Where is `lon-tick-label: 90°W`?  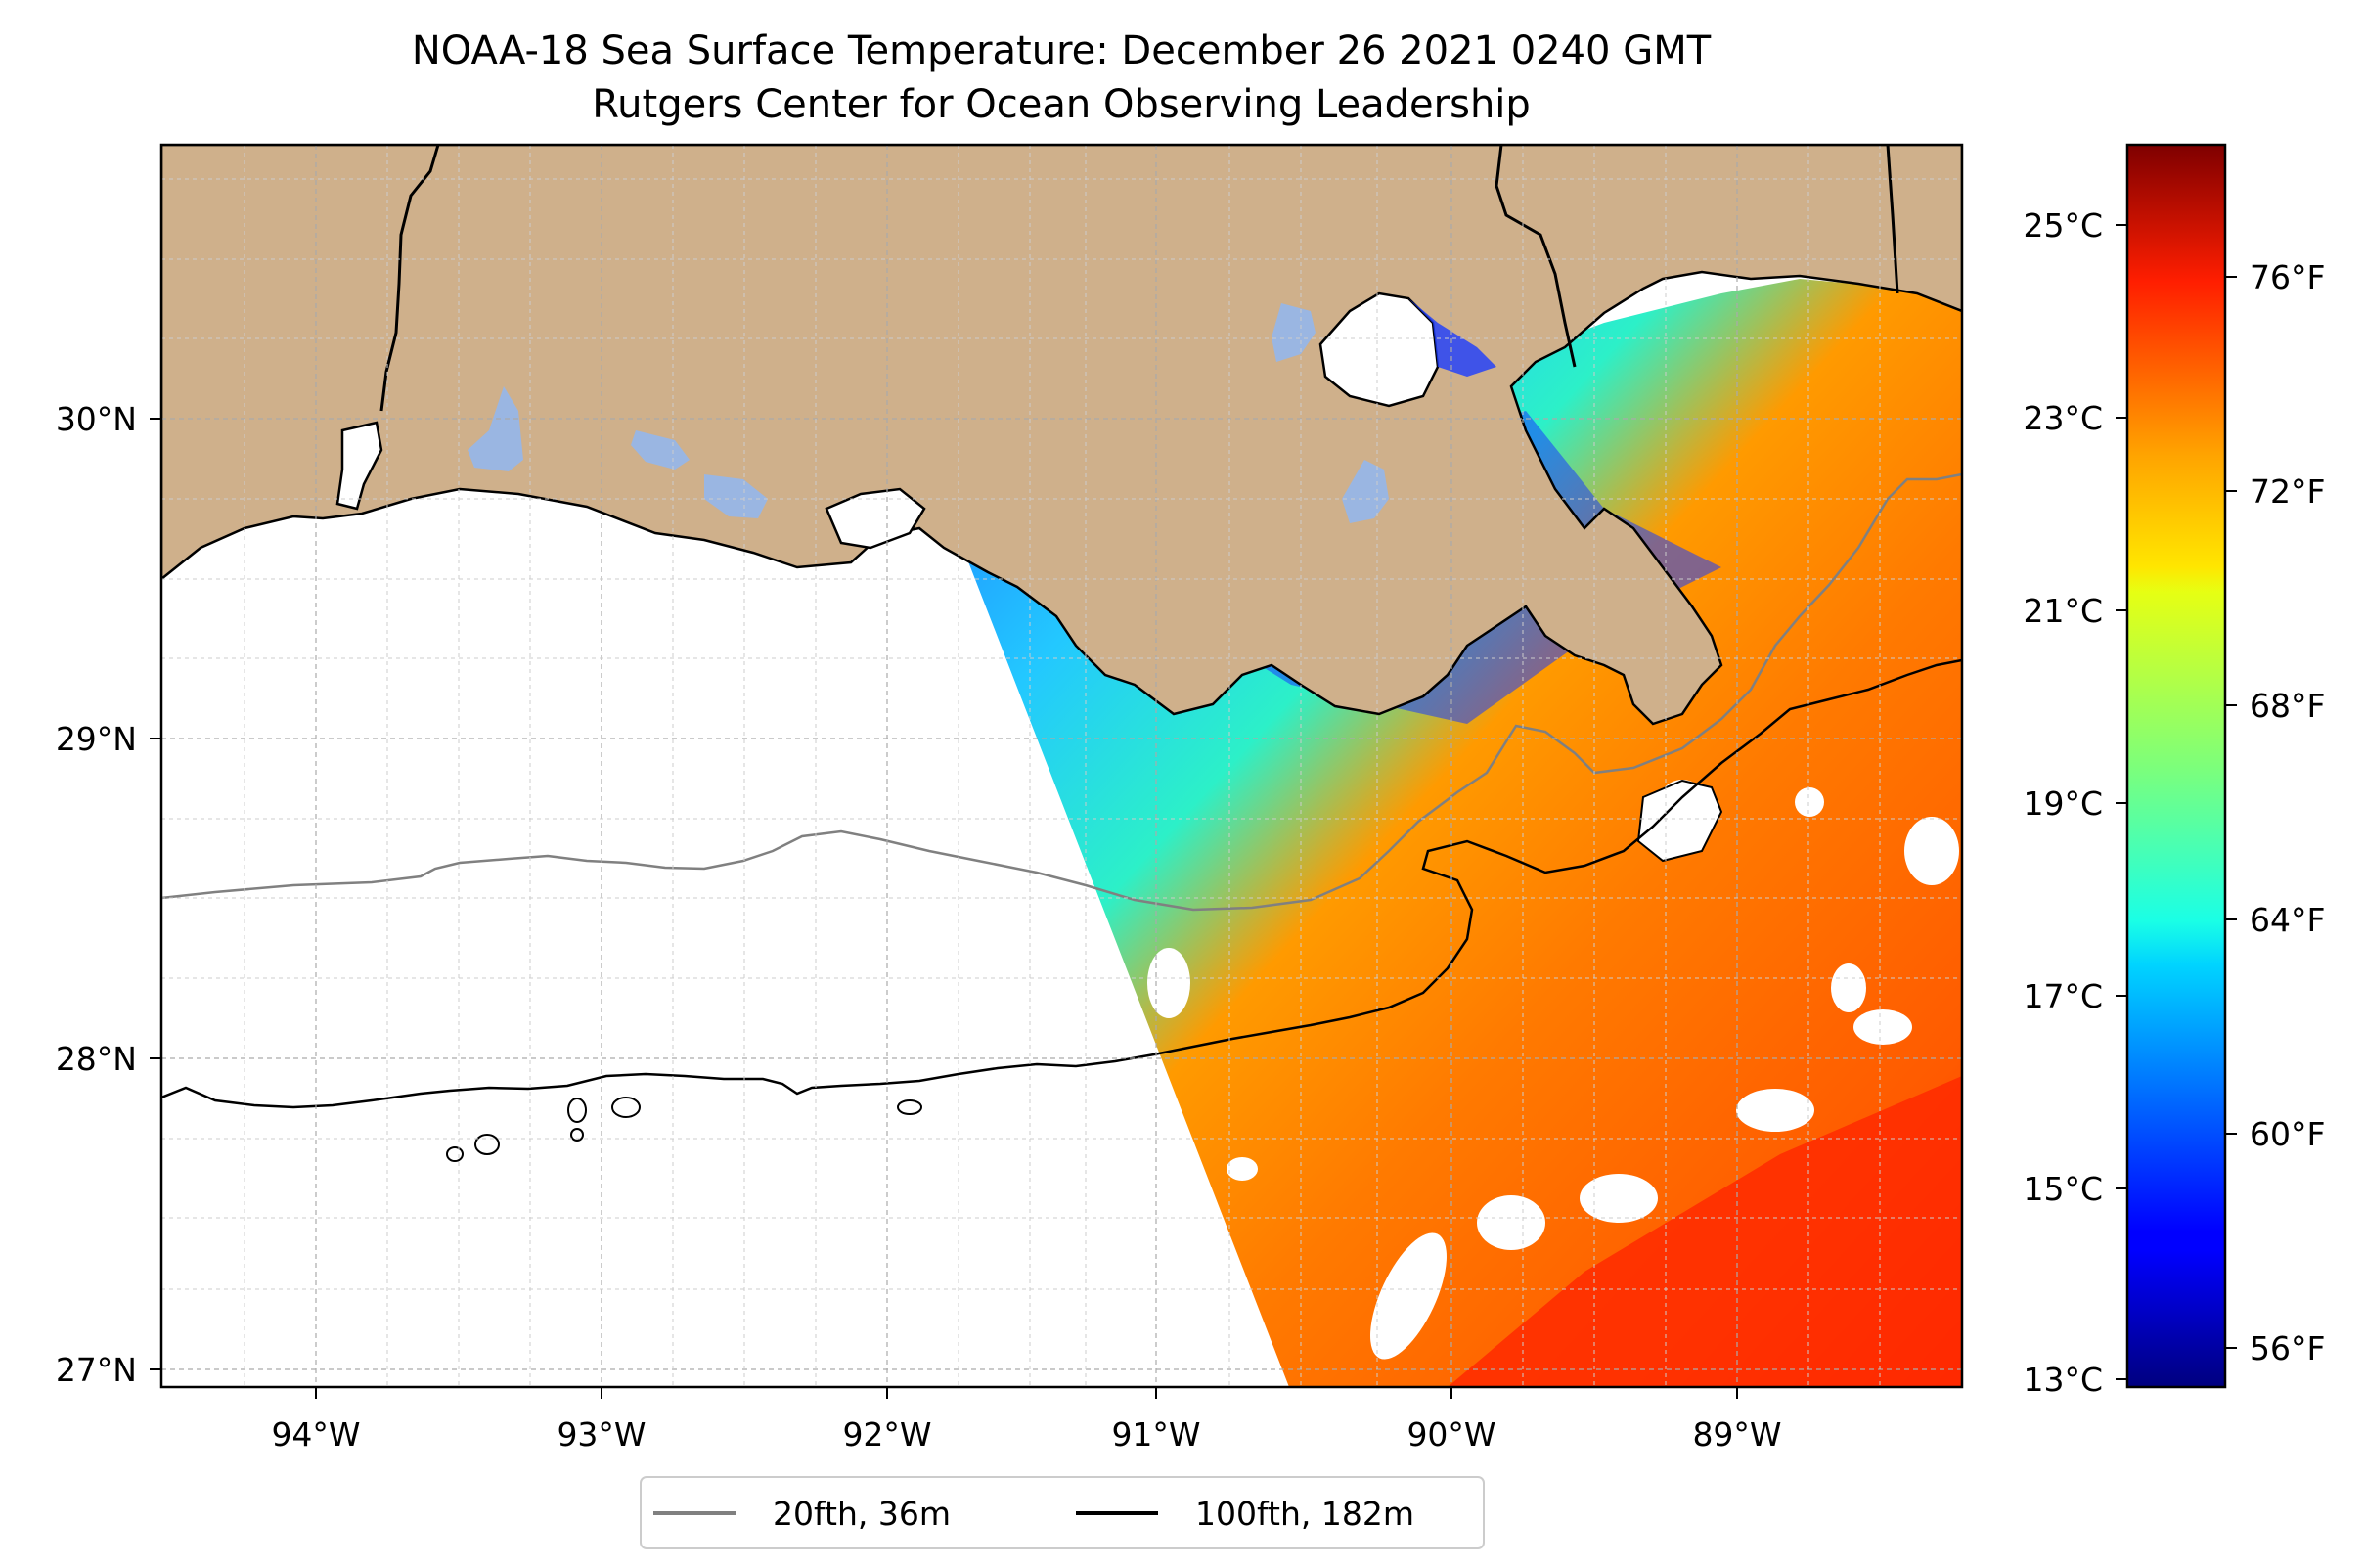
lon-tick-label: 90°W is located at coordinates (1450, 1434).